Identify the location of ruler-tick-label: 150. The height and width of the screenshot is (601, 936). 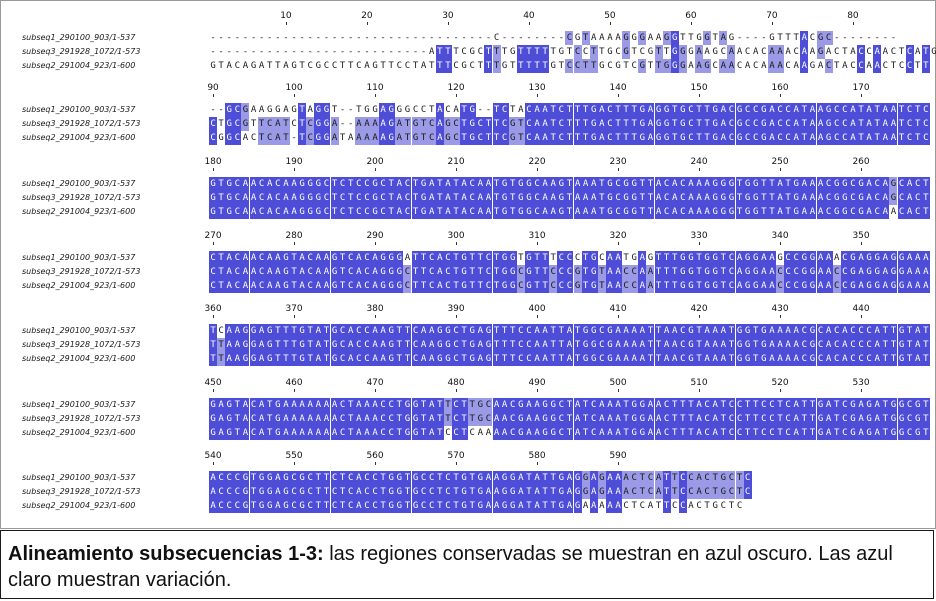
(699, 88).